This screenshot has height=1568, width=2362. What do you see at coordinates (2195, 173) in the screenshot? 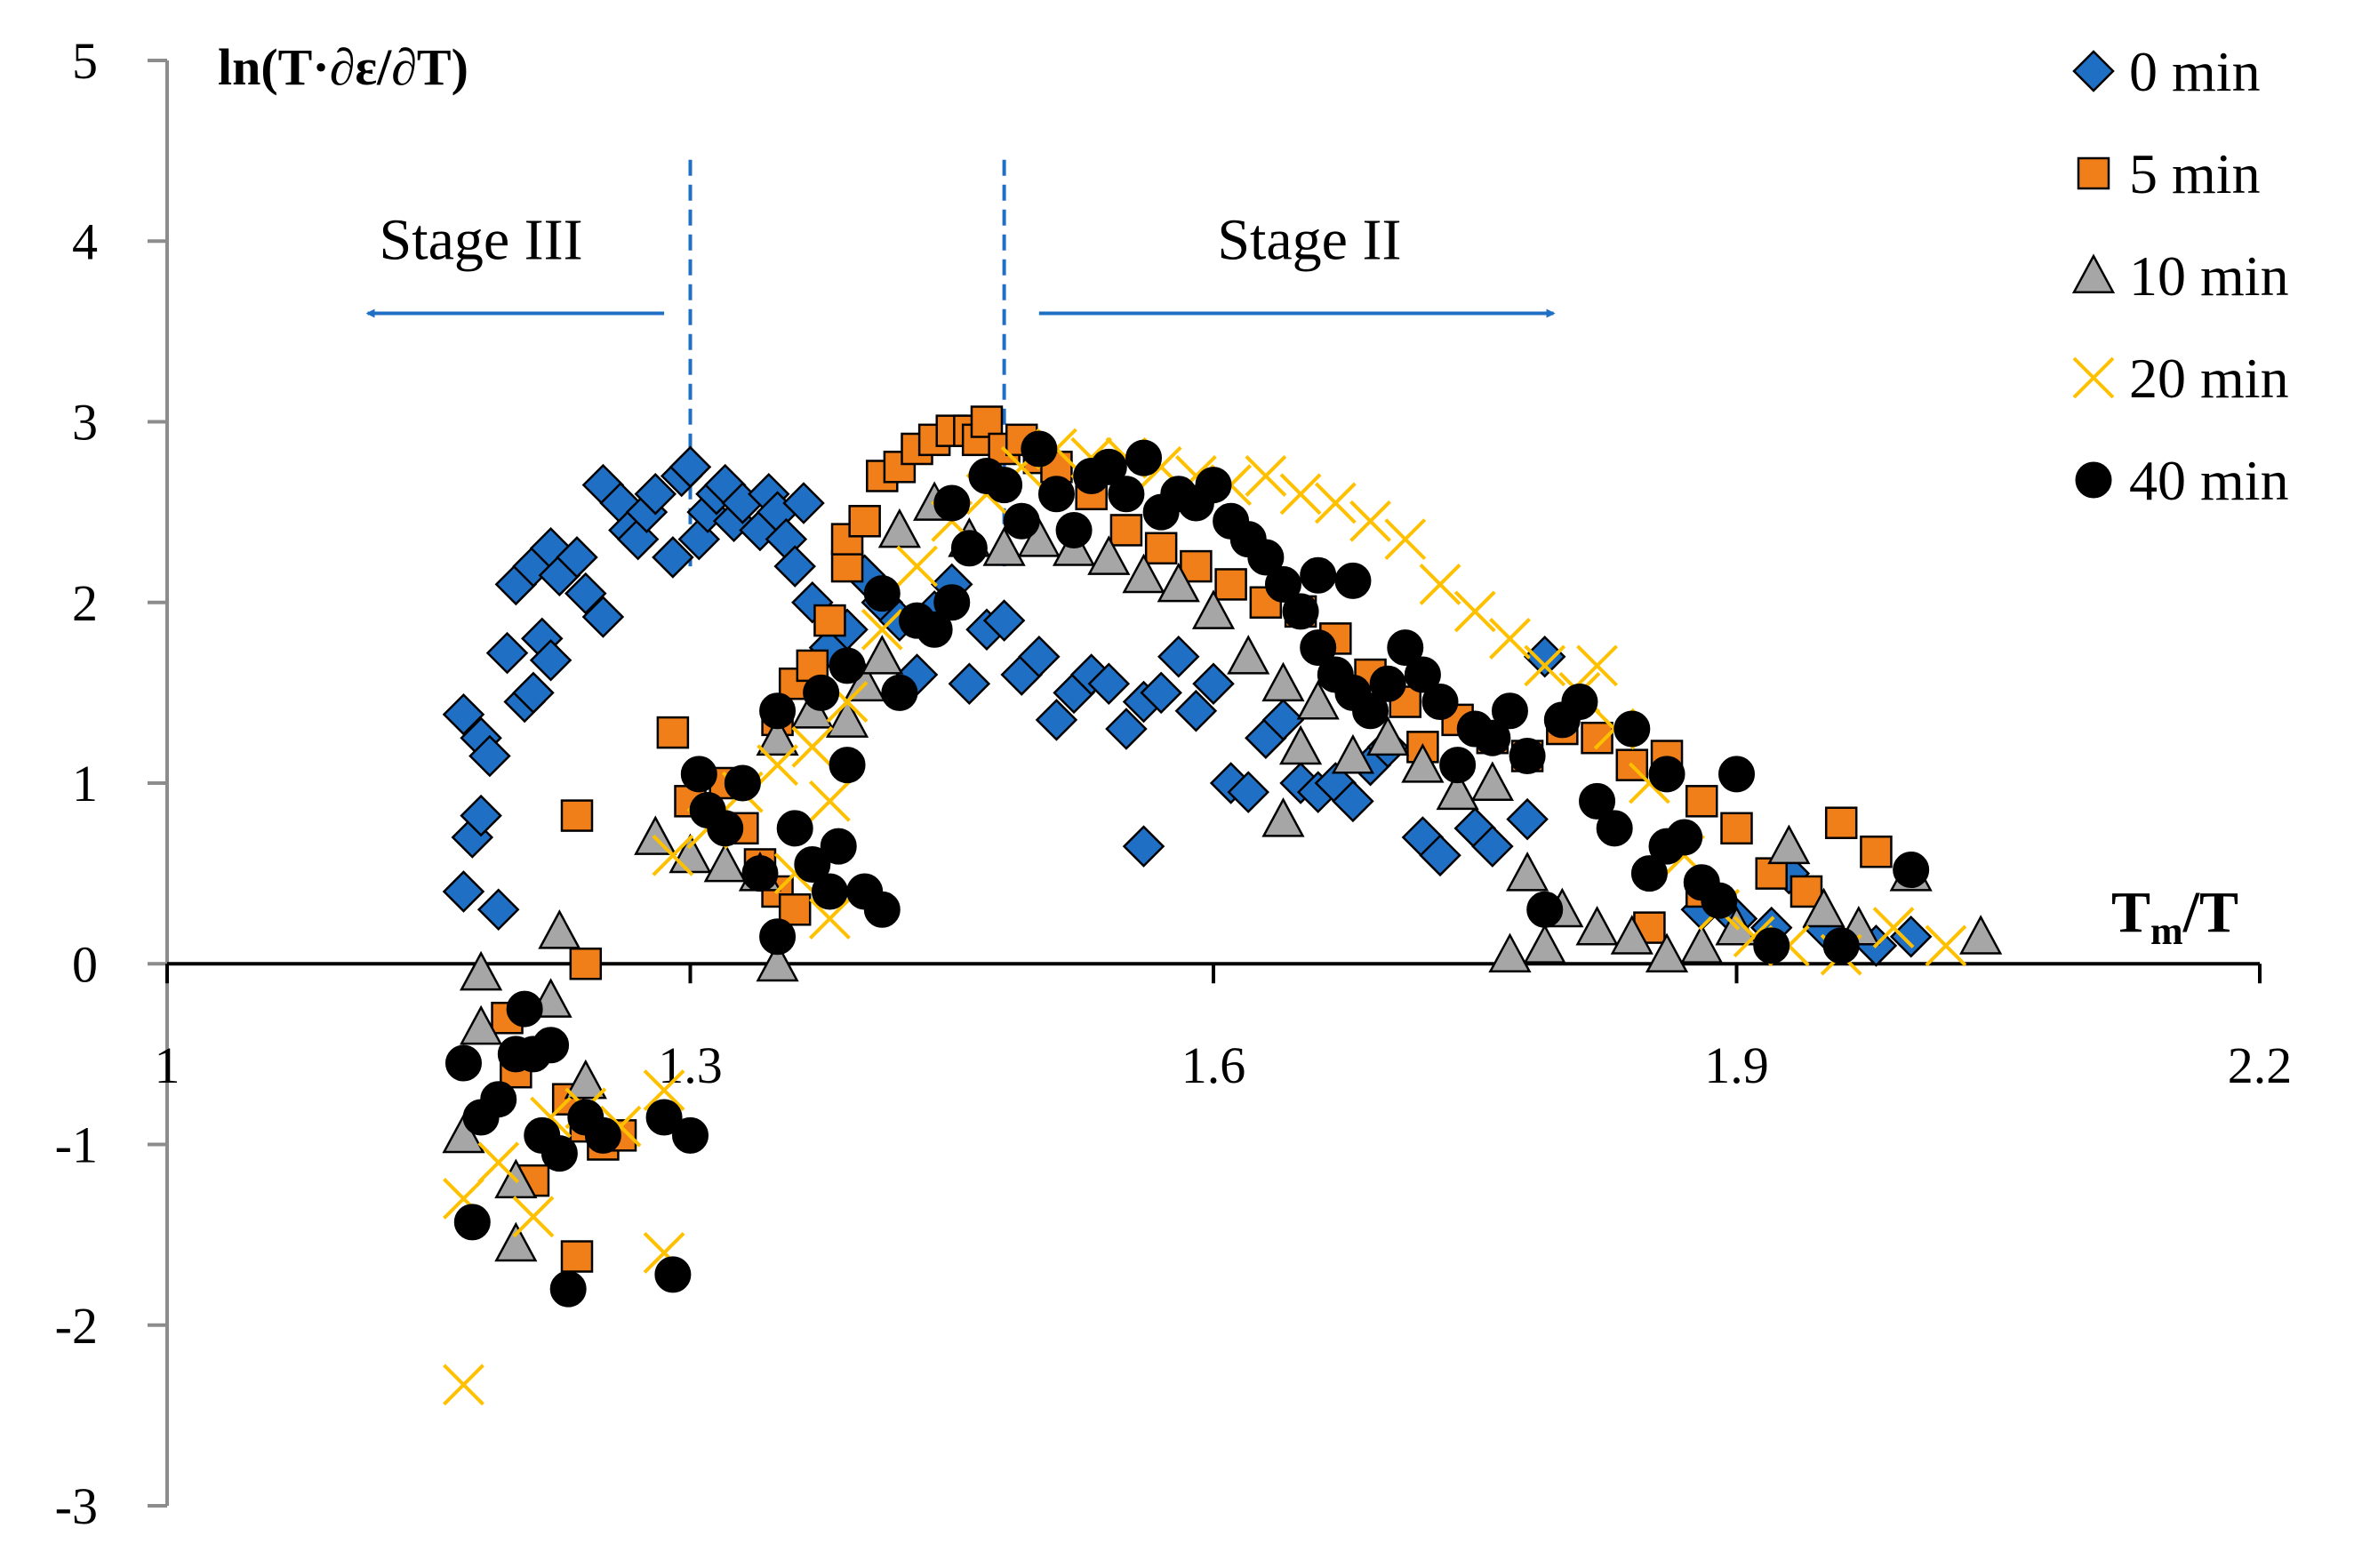
I see `legend-label: 5 min` at bounding box center [2195, 173].